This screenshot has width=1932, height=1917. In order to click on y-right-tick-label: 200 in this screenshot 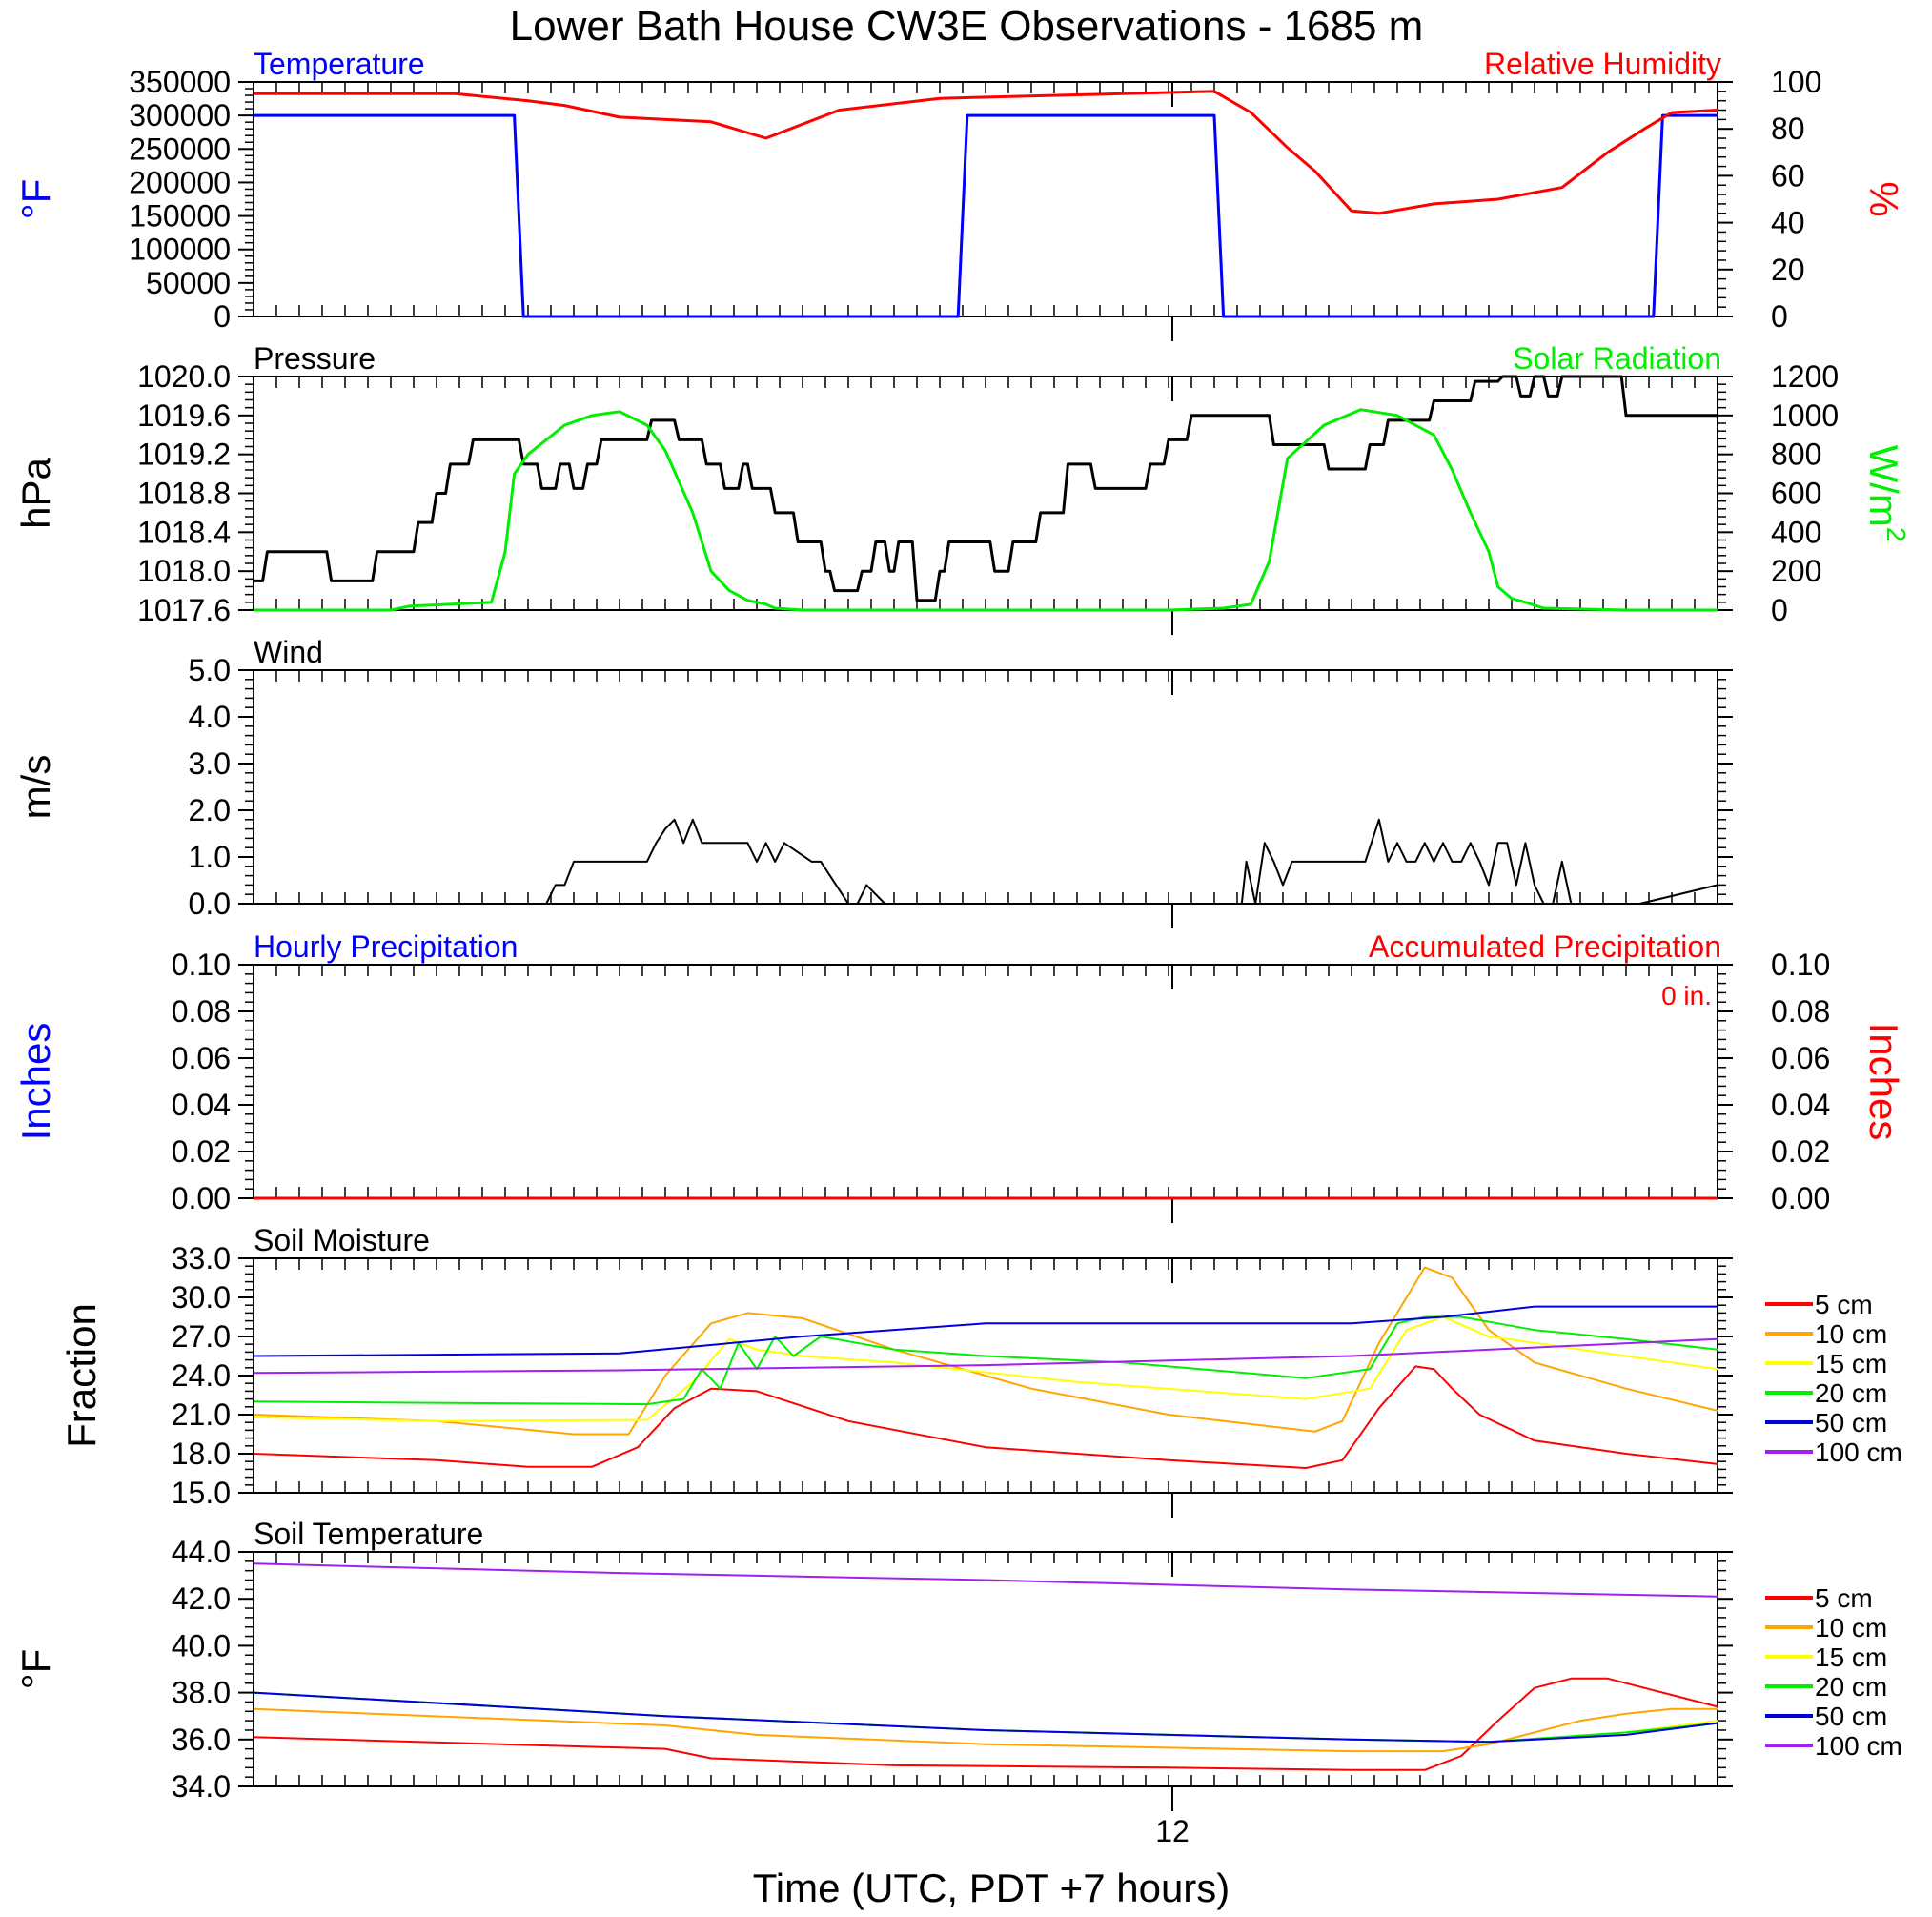, I will do `click(1796, 571)`.